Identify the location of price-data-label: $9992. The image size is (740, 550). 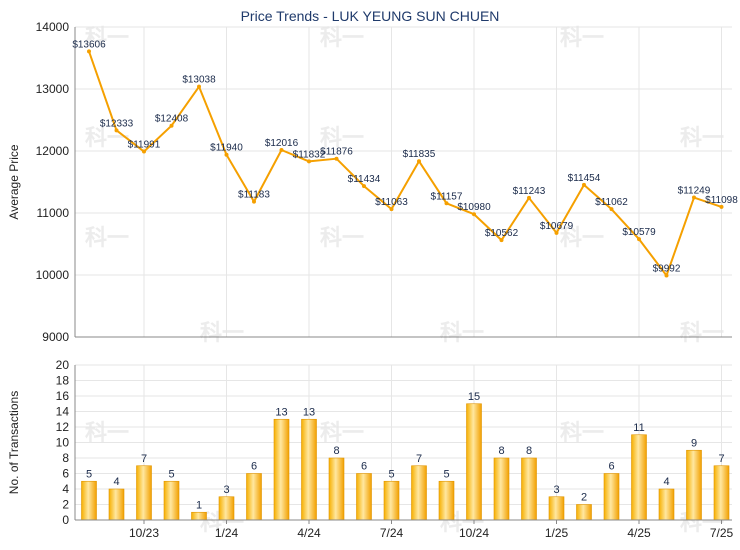
(667, 268).